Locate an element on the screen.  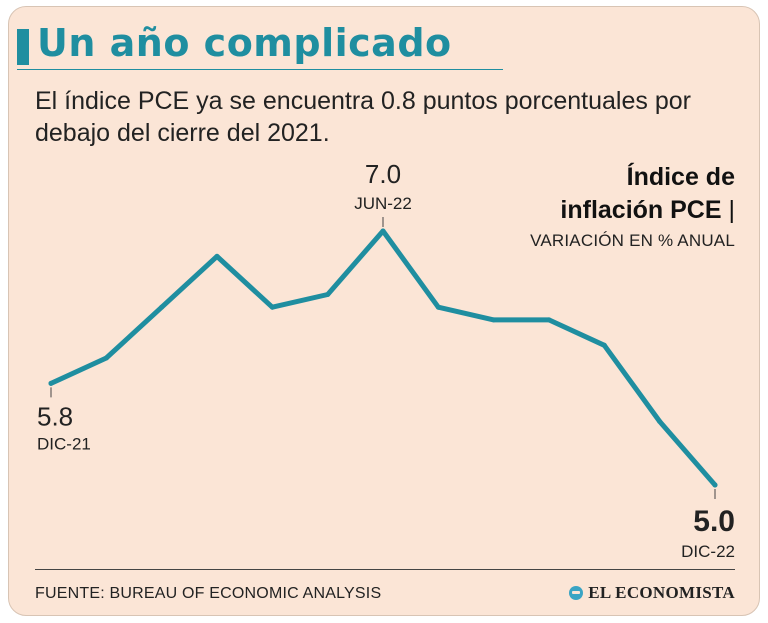
legend-unit: VARIACIÓN EN % ANUAL is located at coordinates (632, 240).